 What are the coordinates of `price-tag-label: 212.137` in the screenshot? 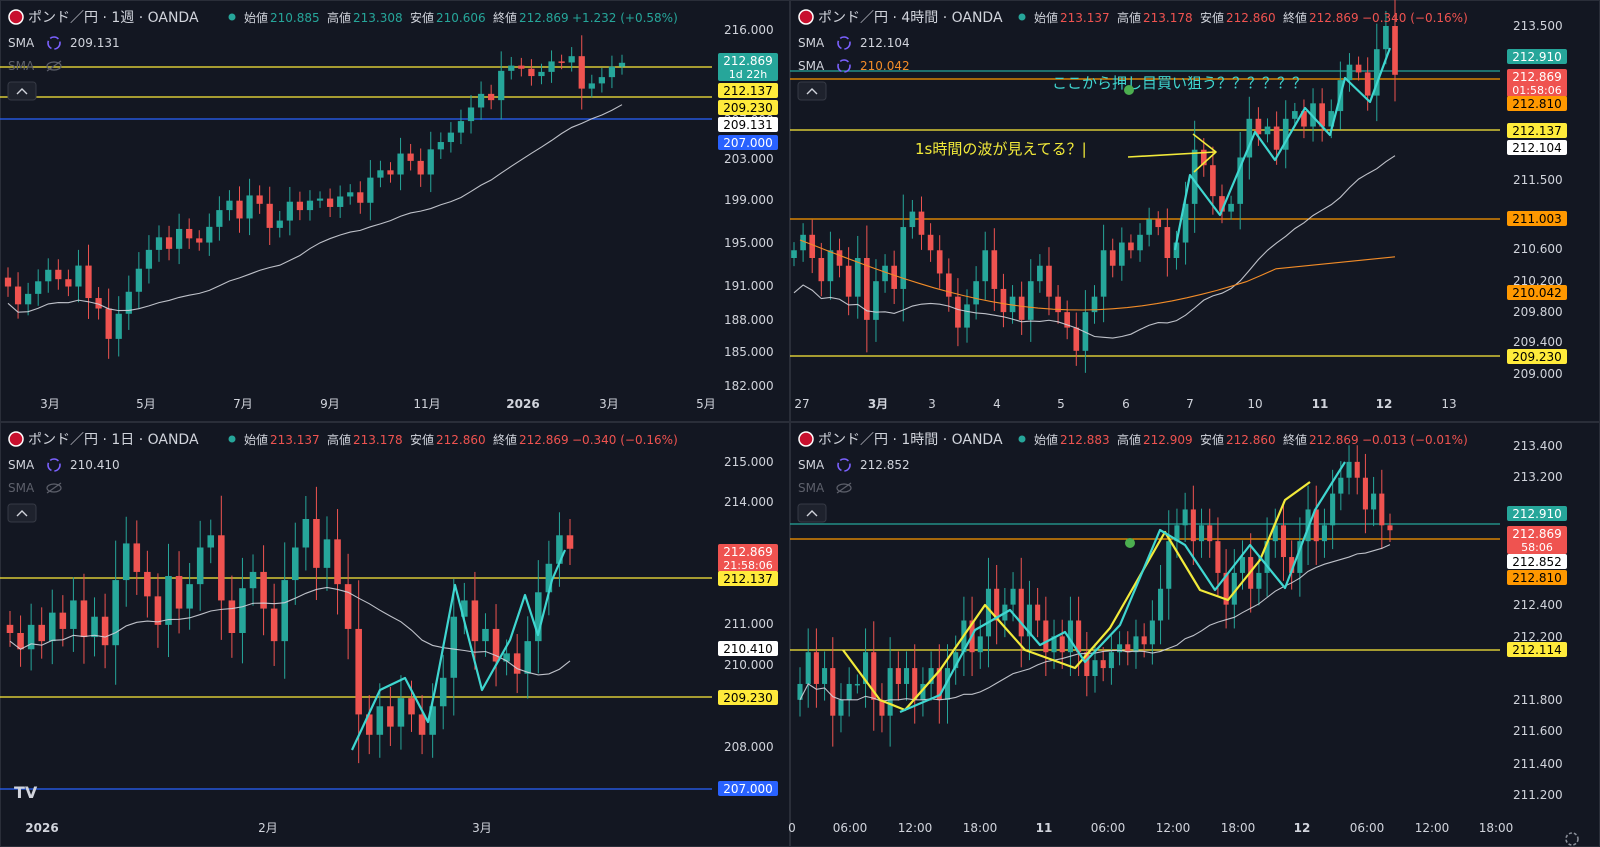 It's located at (748, 579).